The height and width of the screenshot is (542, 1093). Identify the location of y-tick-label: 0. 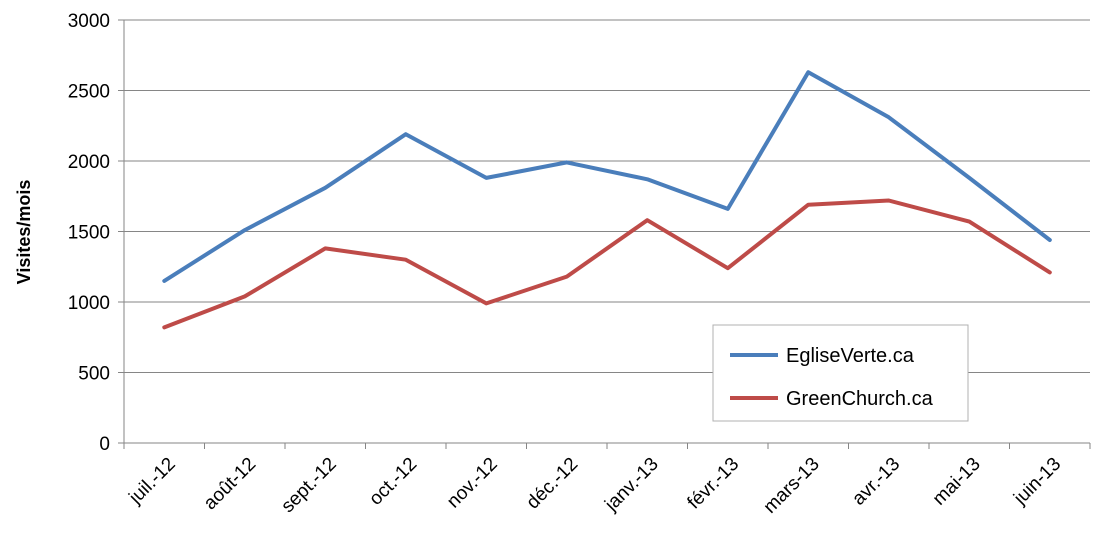
(104, 444).